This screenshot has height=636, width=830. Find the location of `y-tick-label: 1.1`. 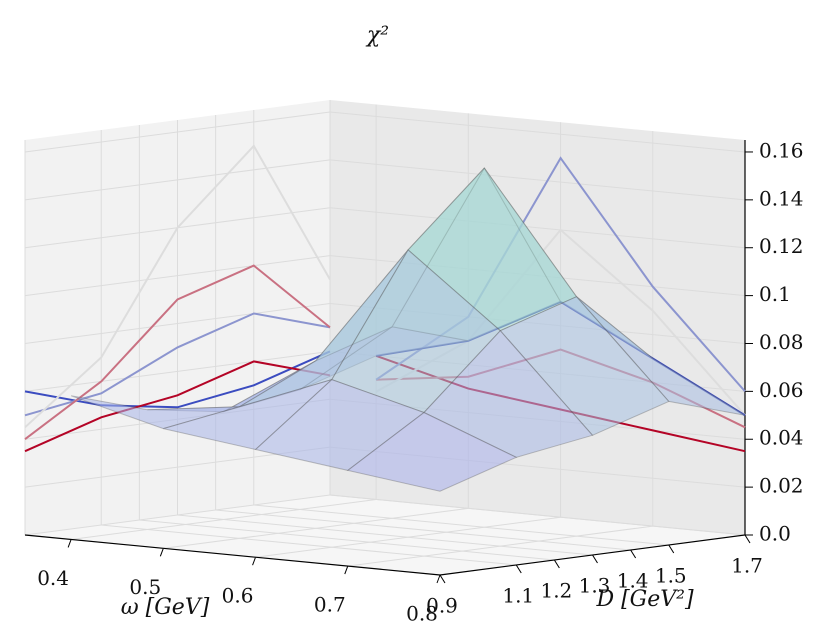

y-tick-label: 1.1 is located at coordinates (518, 596).